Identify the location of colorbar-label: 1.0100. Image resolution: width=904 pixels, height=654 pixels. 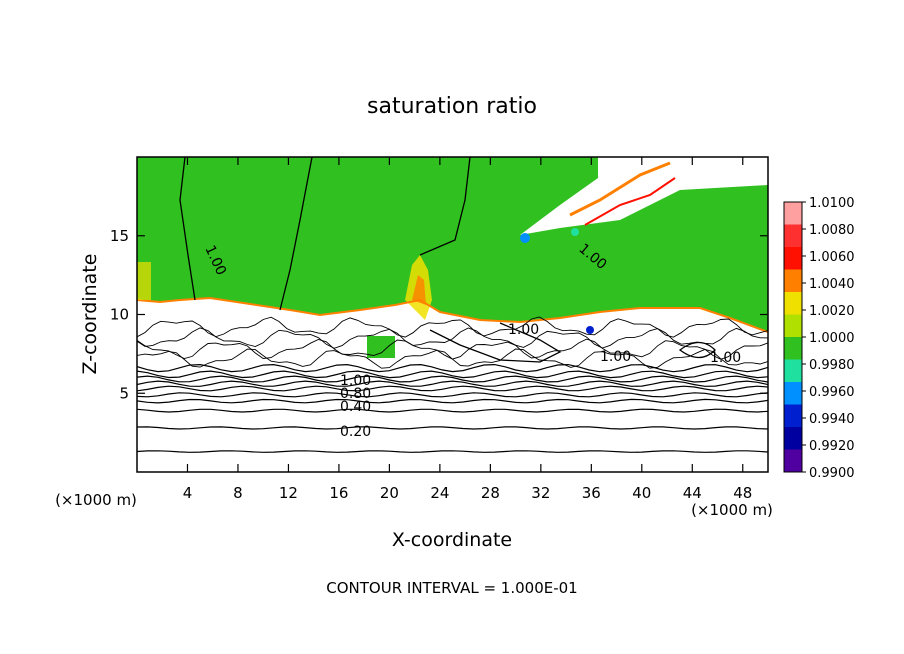
(832, 203).